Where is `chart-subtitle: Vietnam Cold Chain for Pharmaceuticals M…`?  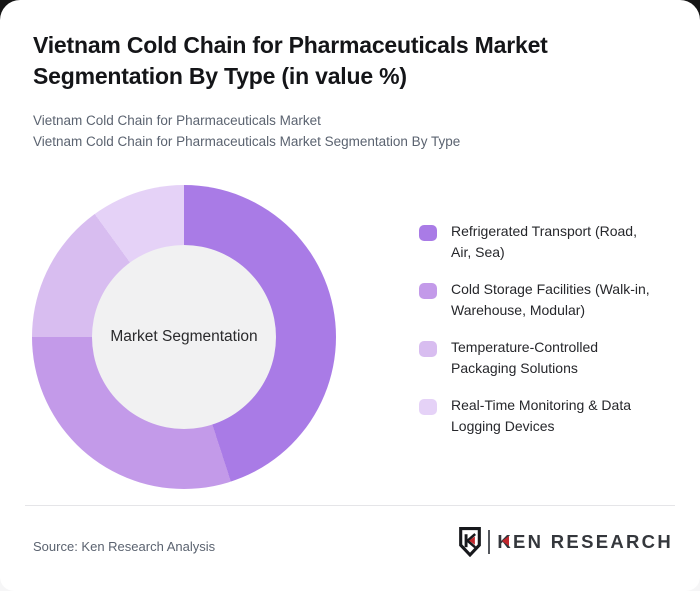 chart-subtitle: Vietnam Cold Chain for Pharmaceuticals M… is located at coordinates (353, 131).